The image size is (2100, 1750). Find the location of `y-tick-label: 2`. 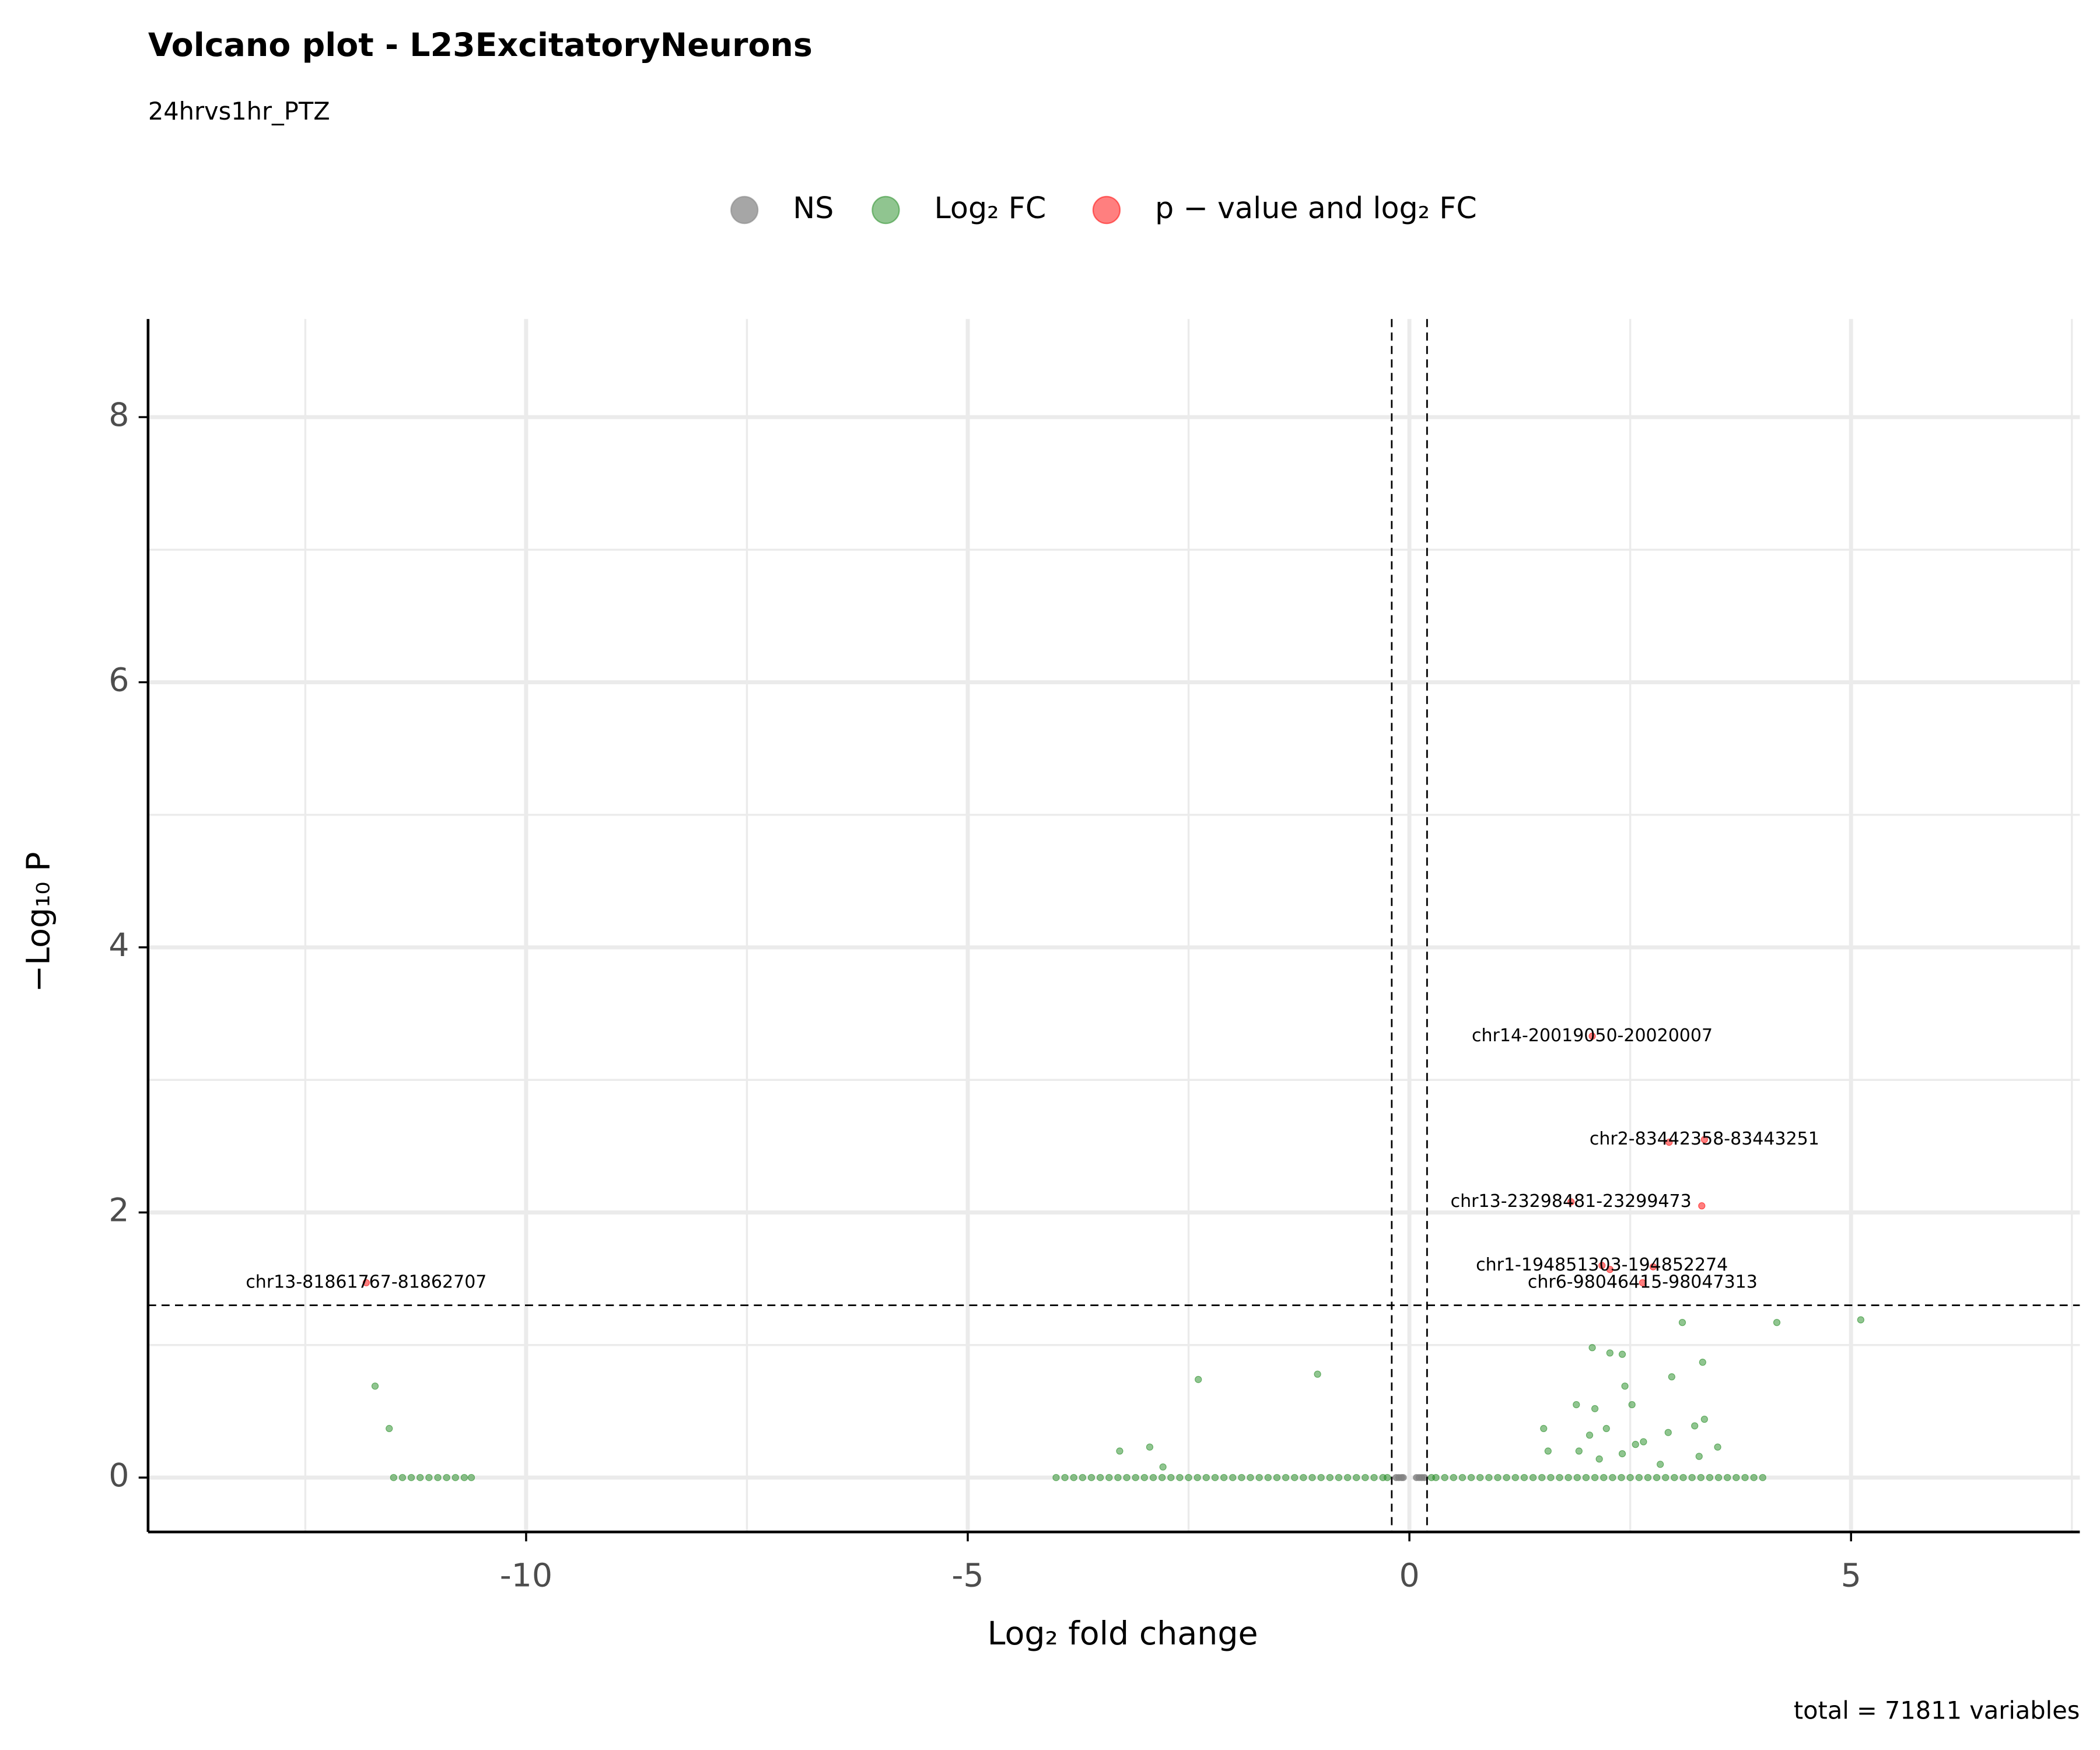

y-tick-label: 2 is located at coordinates (118, 1211).